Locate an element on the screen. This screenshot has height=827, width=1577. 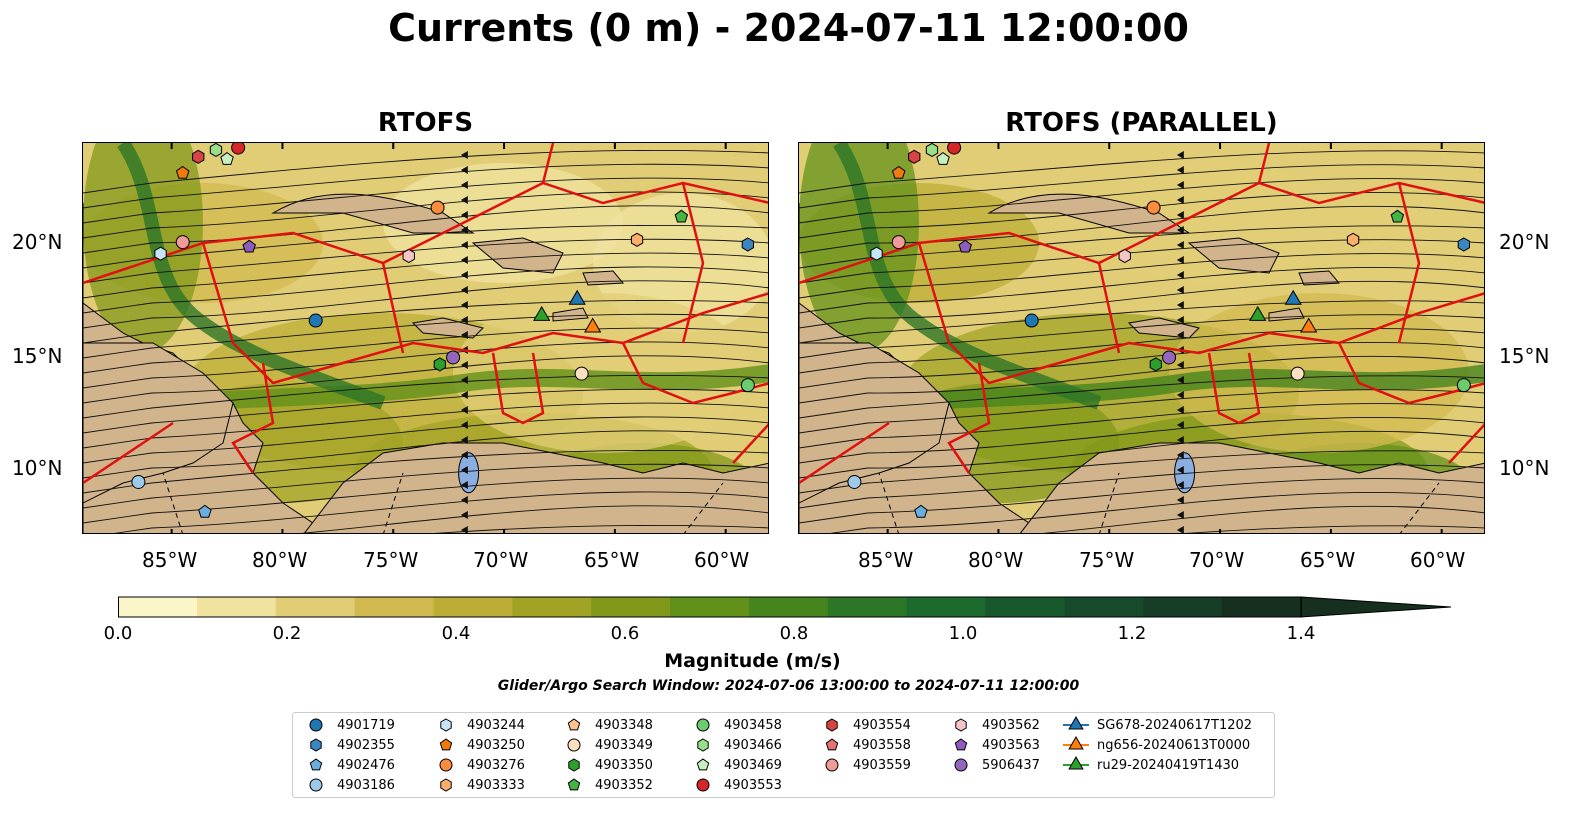
legend-item: 4903554 is located at coordinates (865, 725).